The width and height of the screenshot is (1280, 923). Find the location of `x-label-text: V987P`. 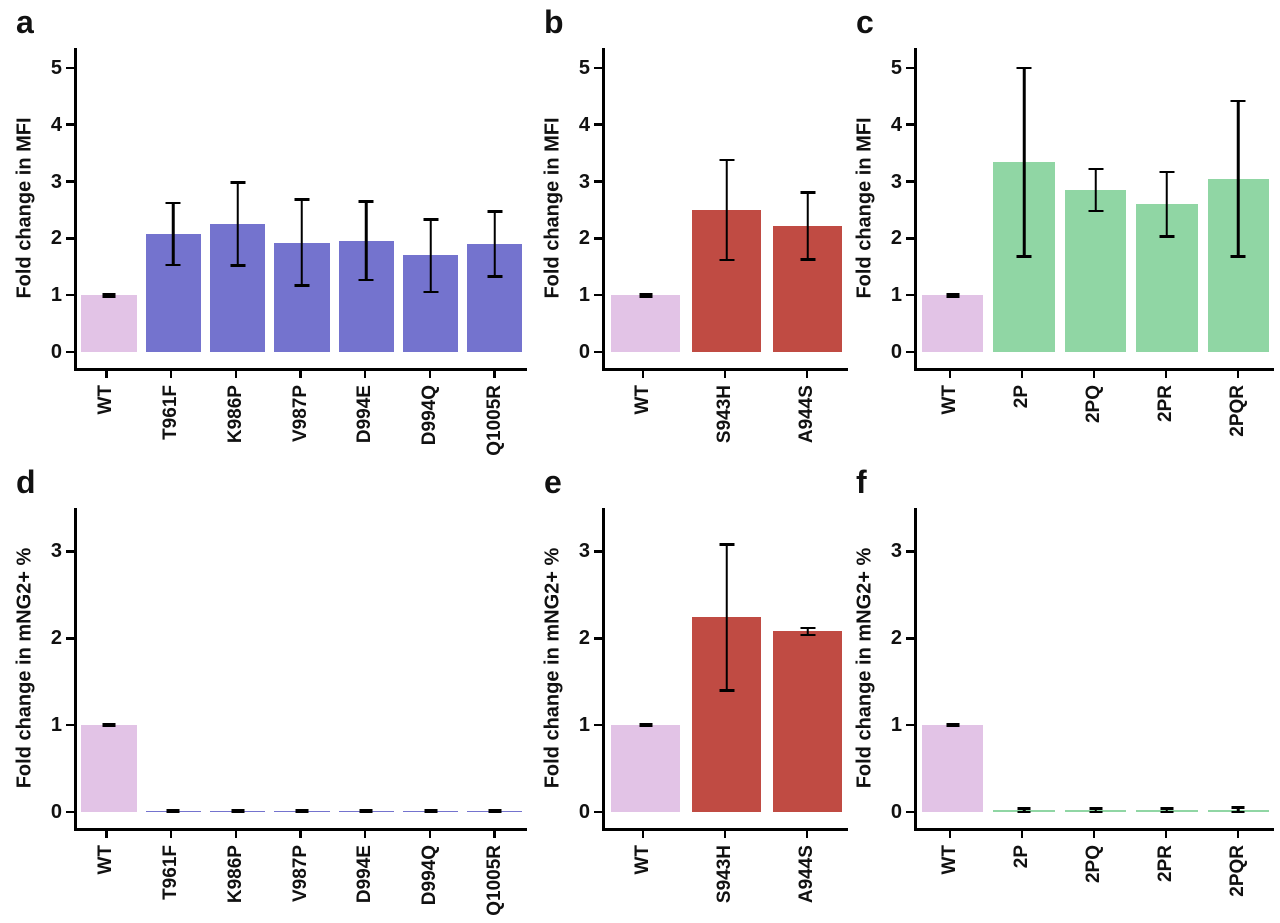

x-label-text: V987P is located at coordinates (300, 874).